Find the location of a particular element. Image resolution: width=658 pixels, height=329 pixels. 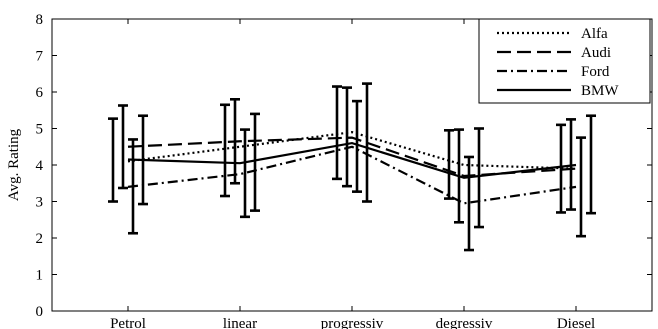

y-tick-label: 7 is located at coordinates (40, 57).